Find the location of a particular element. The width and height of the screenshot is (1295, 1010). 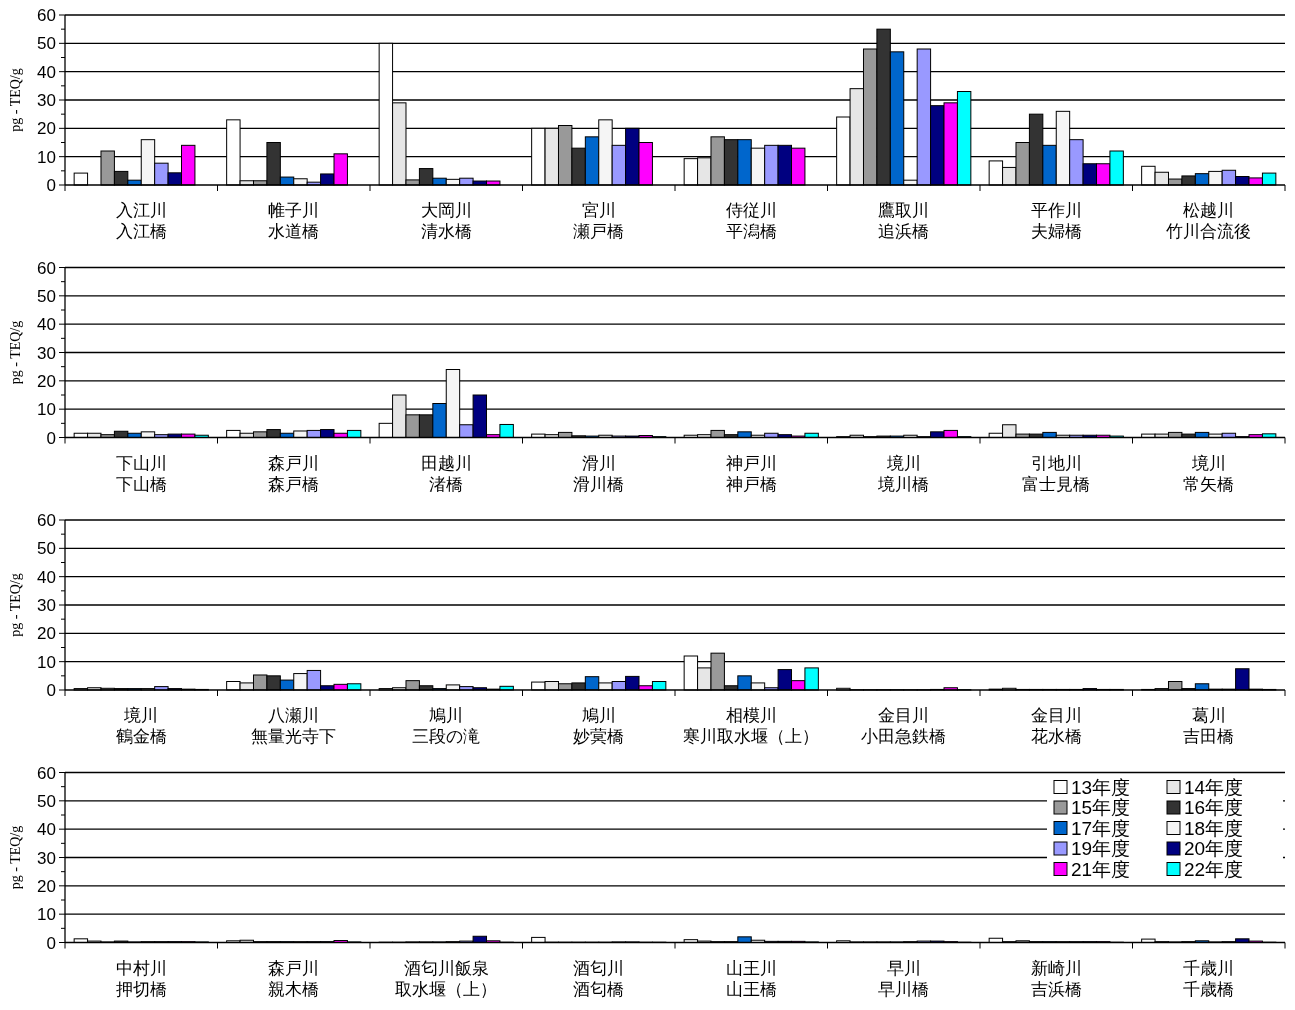

legend-label: 17年度 is located at coordinates (1101, 828).